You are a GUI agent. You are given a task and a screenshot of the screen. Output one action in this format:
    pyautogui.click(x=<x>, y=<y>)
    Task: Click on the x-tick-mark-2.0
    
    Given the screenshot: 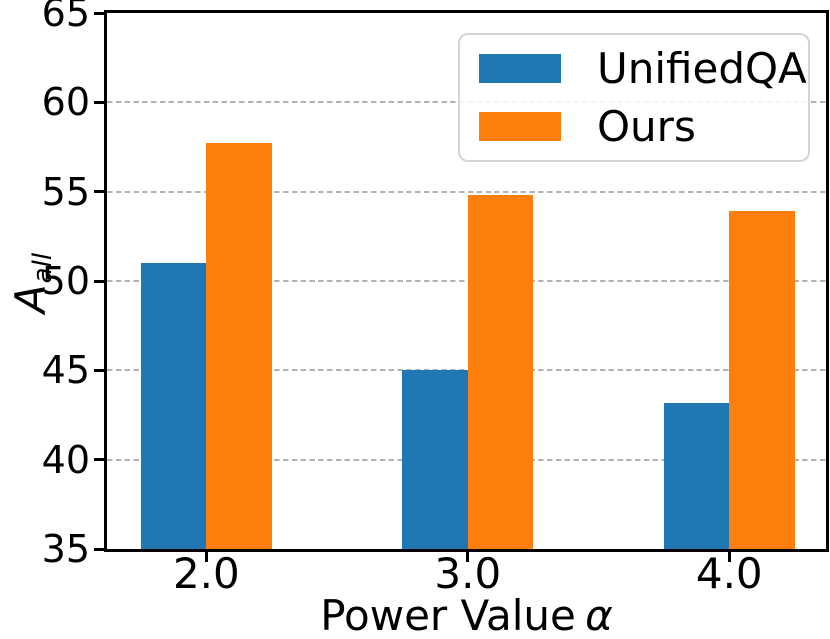 What is the action you would take?
    pyautogui.click(x=206, y=557)
    